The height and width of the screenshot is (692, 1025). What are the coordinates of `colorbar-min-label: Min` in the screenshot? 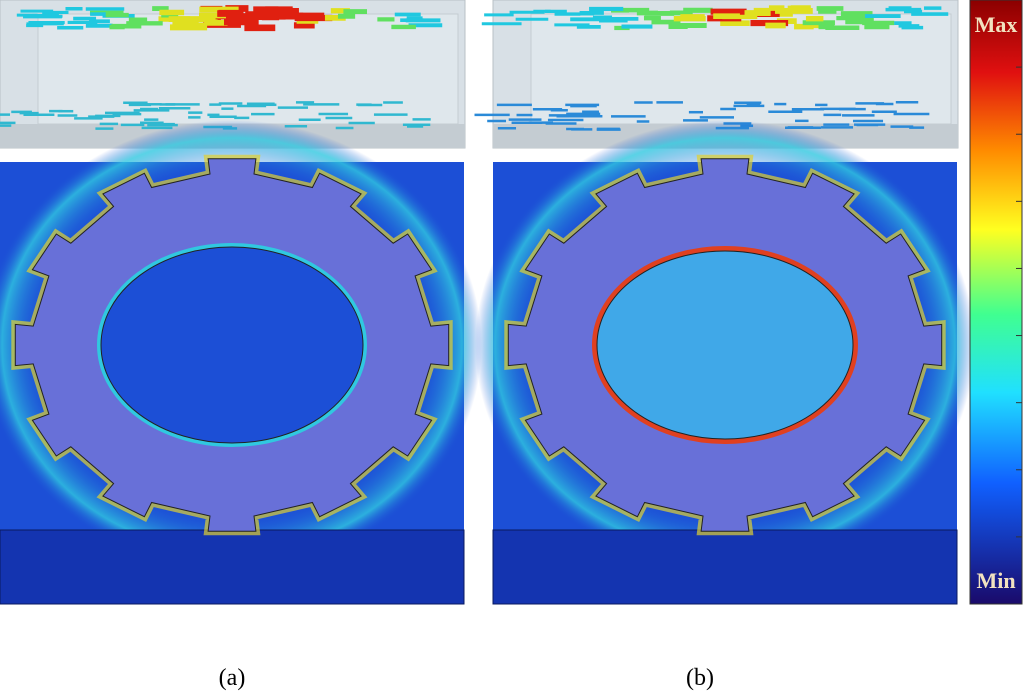 It's located at (995, 580).